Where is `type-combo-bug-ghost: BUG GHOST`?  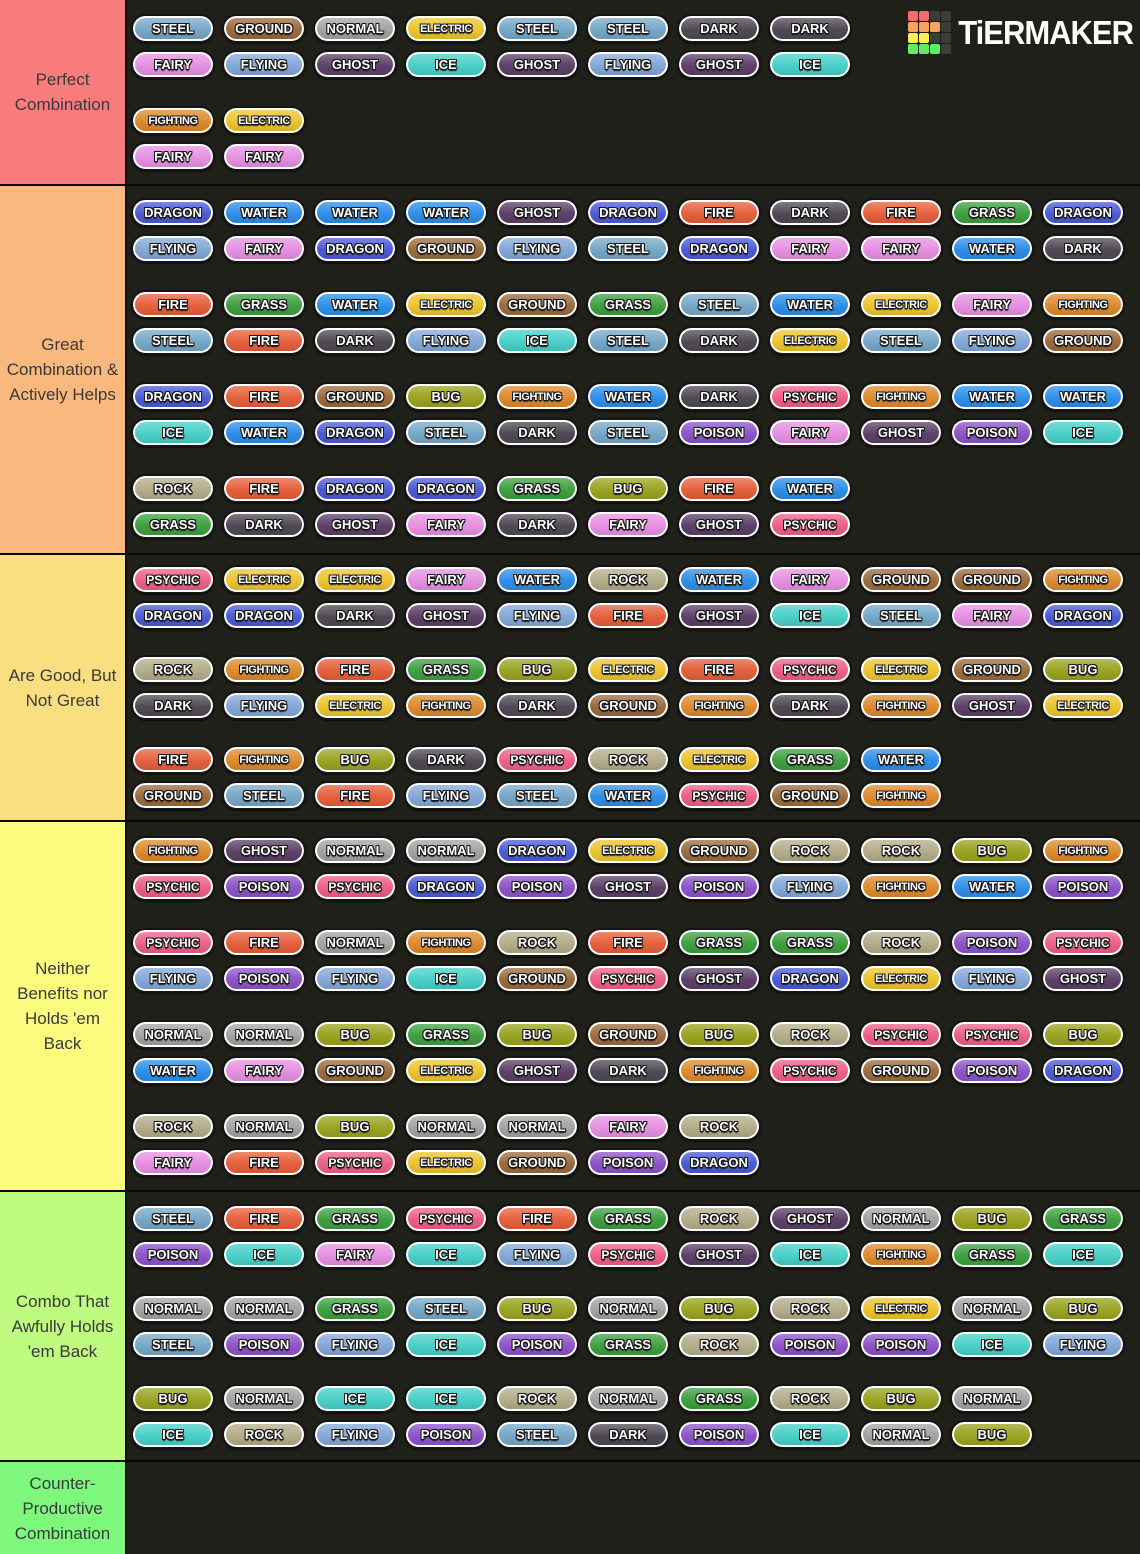 type-combo-bug-ghost: BUG GHOST is located at coordinates (537, 1052).